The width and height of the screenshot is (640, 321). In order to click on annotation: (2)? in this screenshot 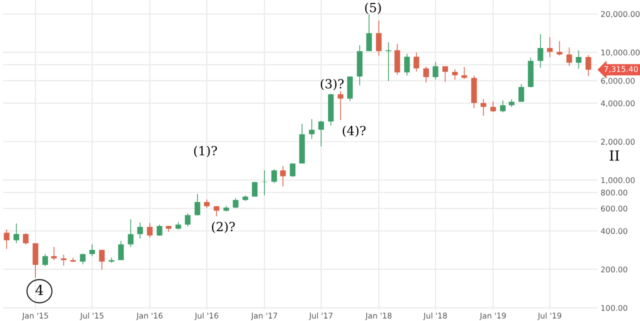, I will do `click(223, 228)`.